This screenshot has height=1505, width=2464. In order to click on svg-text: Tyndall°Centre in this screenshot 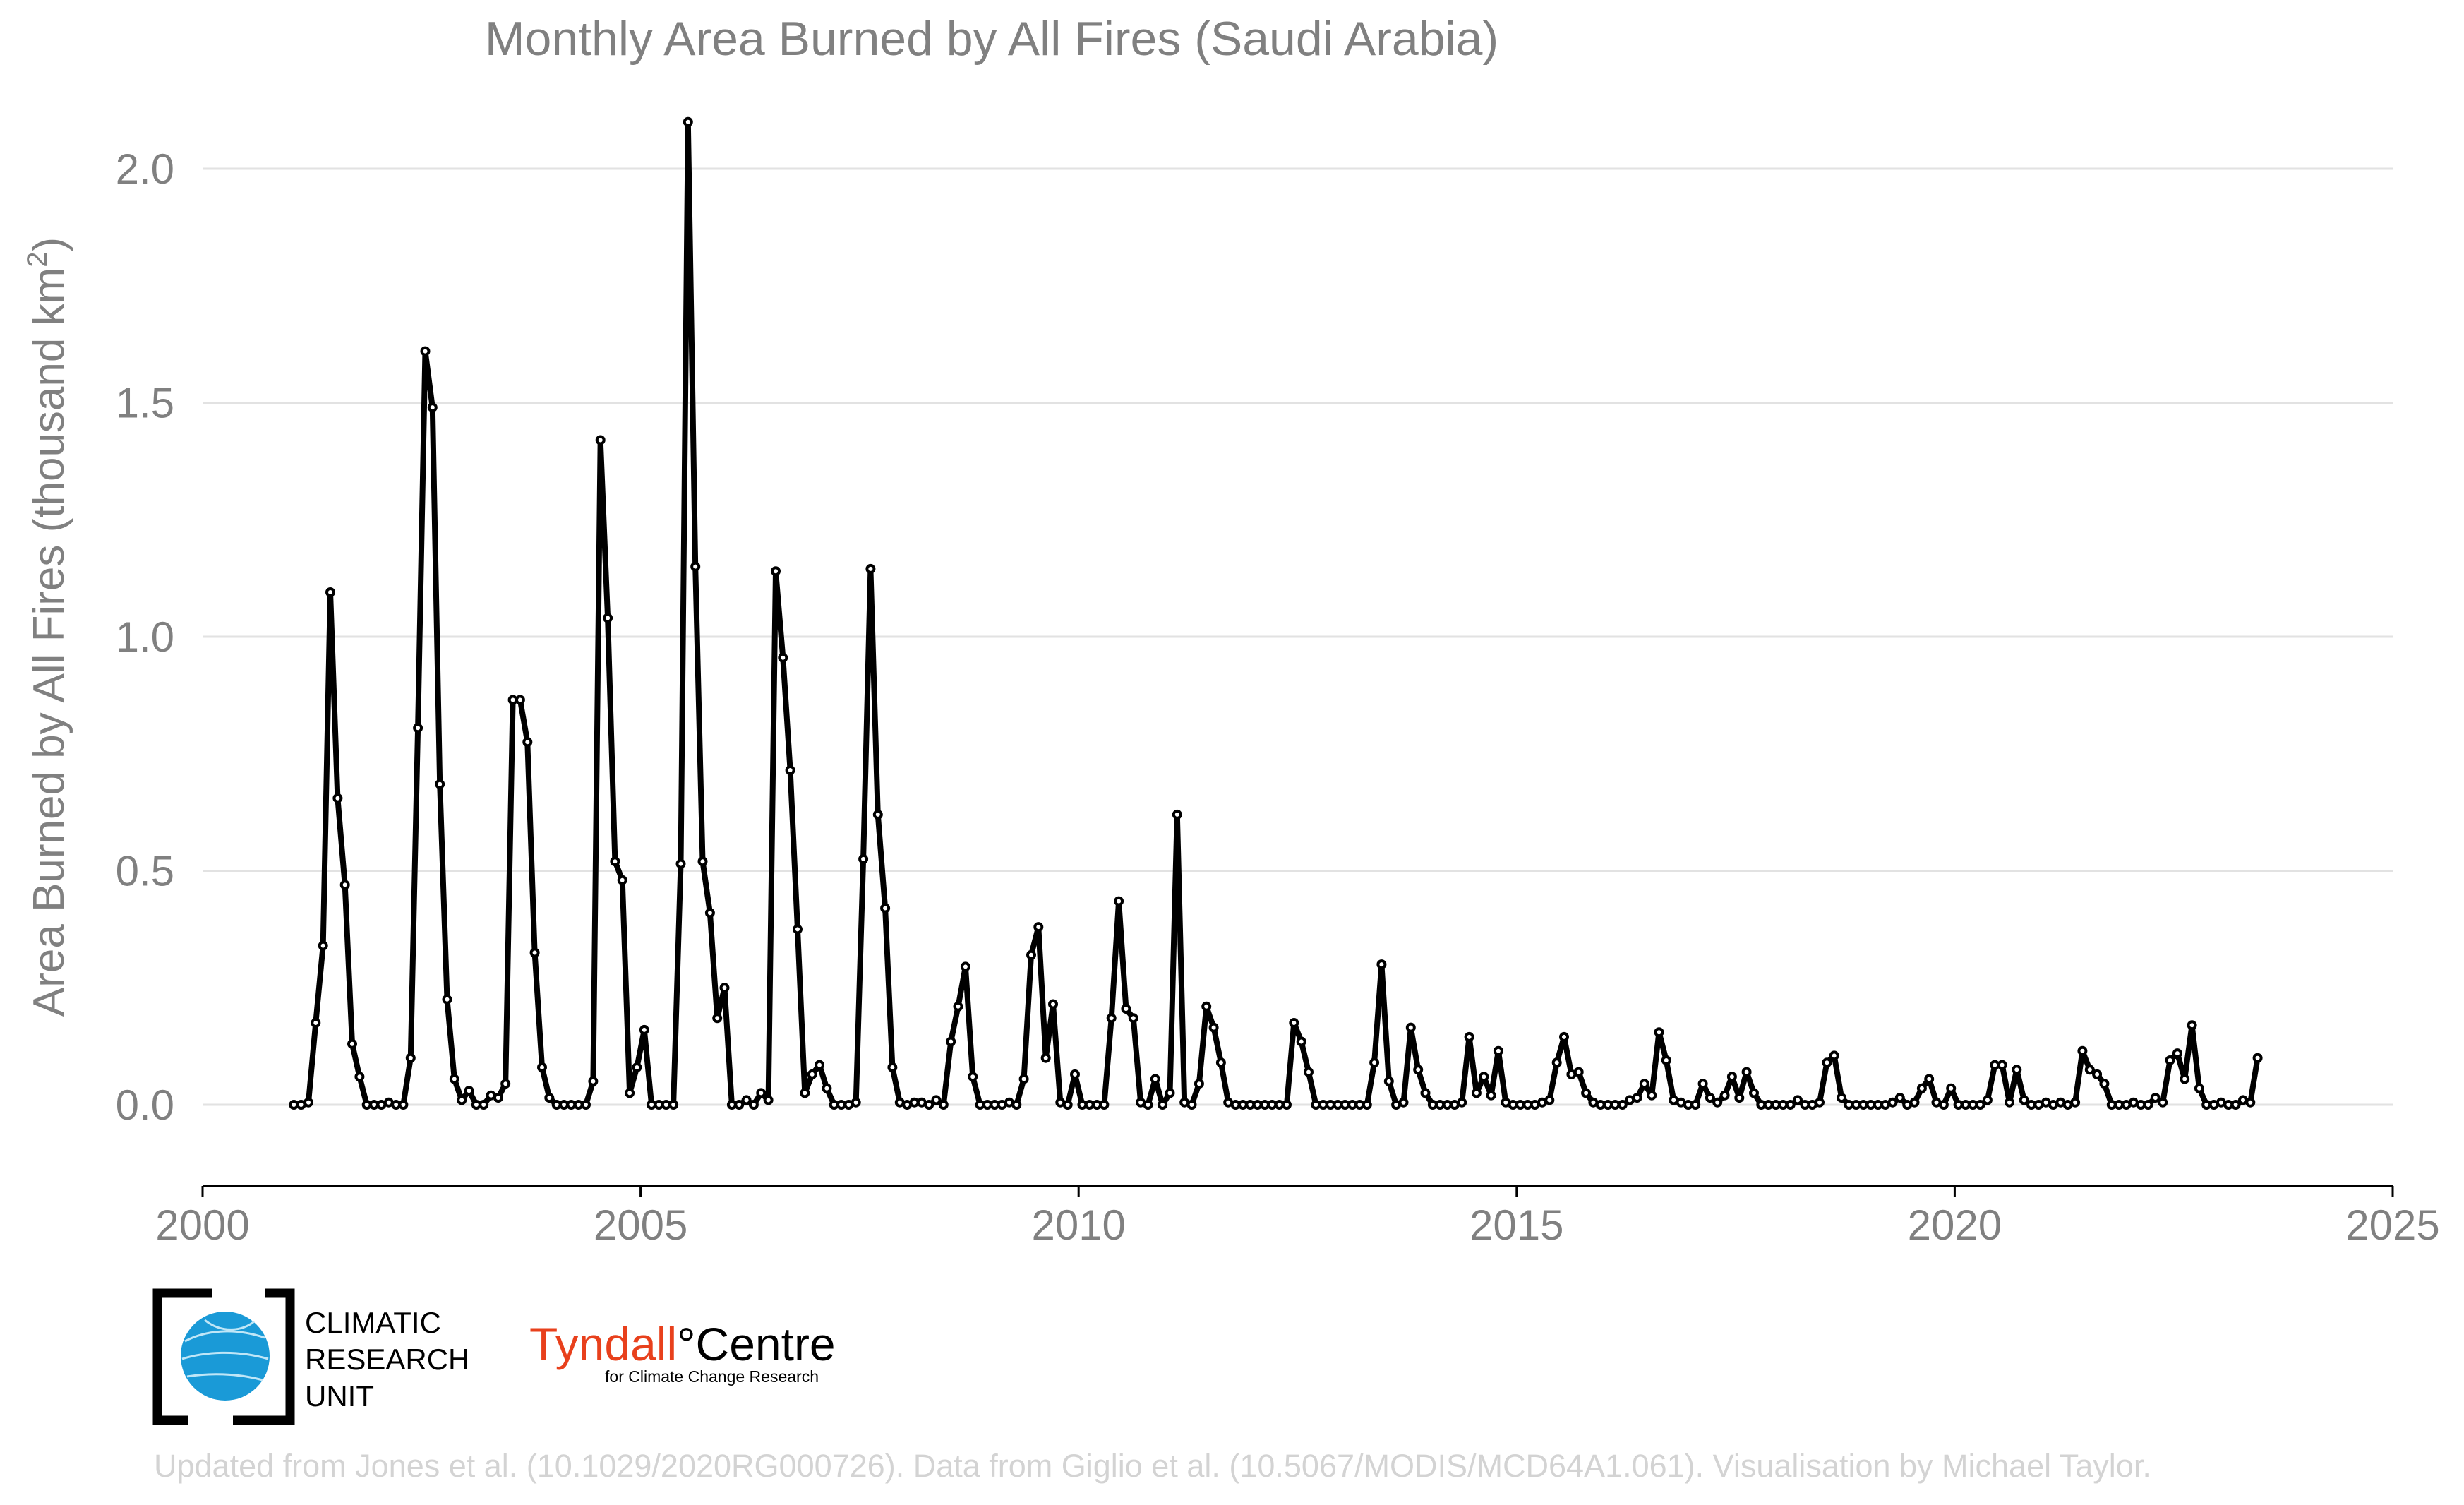, I will do `click(682, 1344)`.